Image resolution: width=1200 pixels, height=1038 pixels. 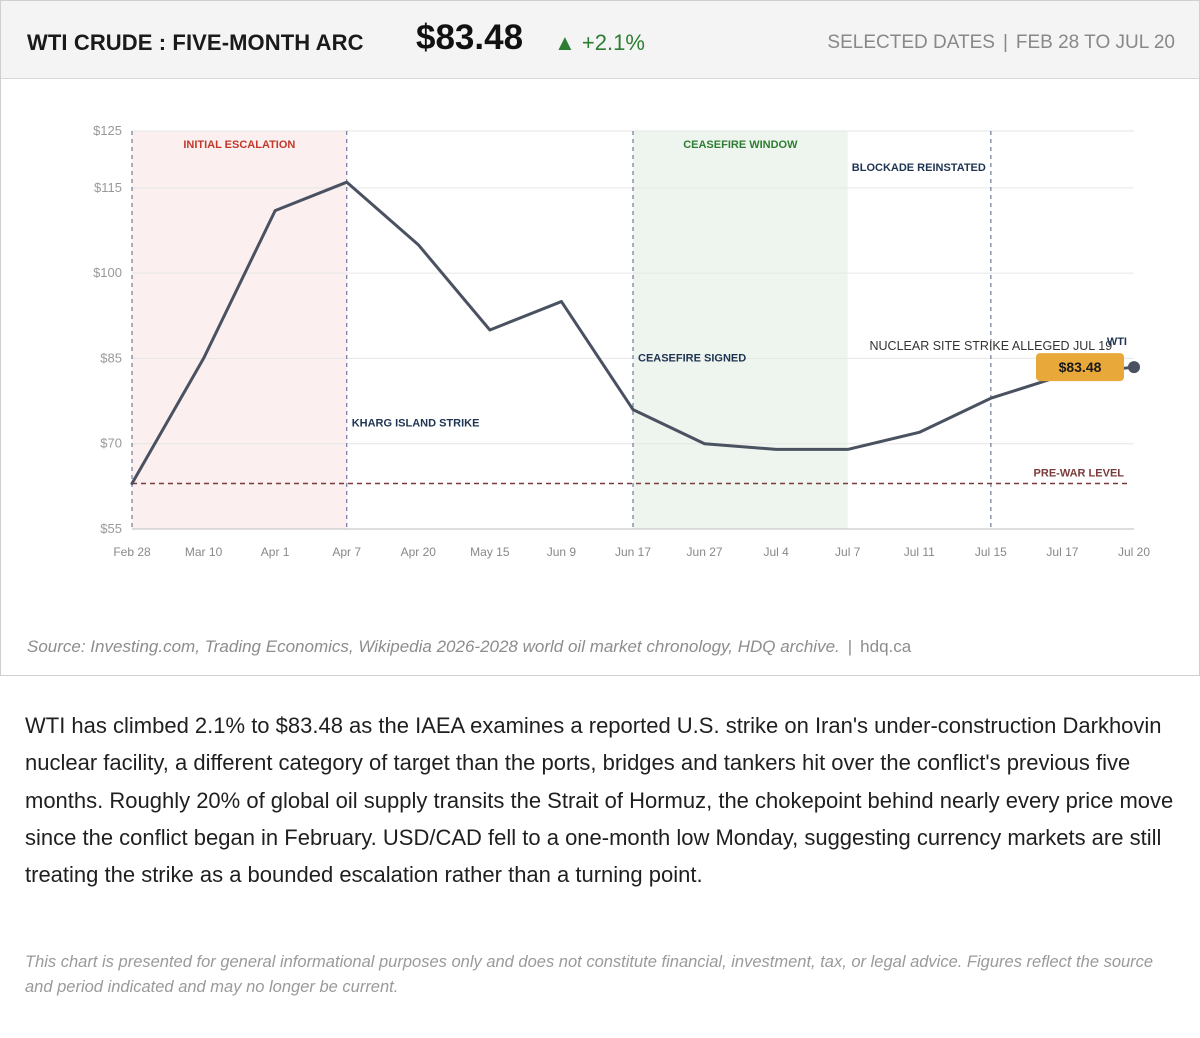 What do you see at coordinates (111, 528) in the screenshot?
I see `y-tick-label: $55` at bounding box center [111, 528].